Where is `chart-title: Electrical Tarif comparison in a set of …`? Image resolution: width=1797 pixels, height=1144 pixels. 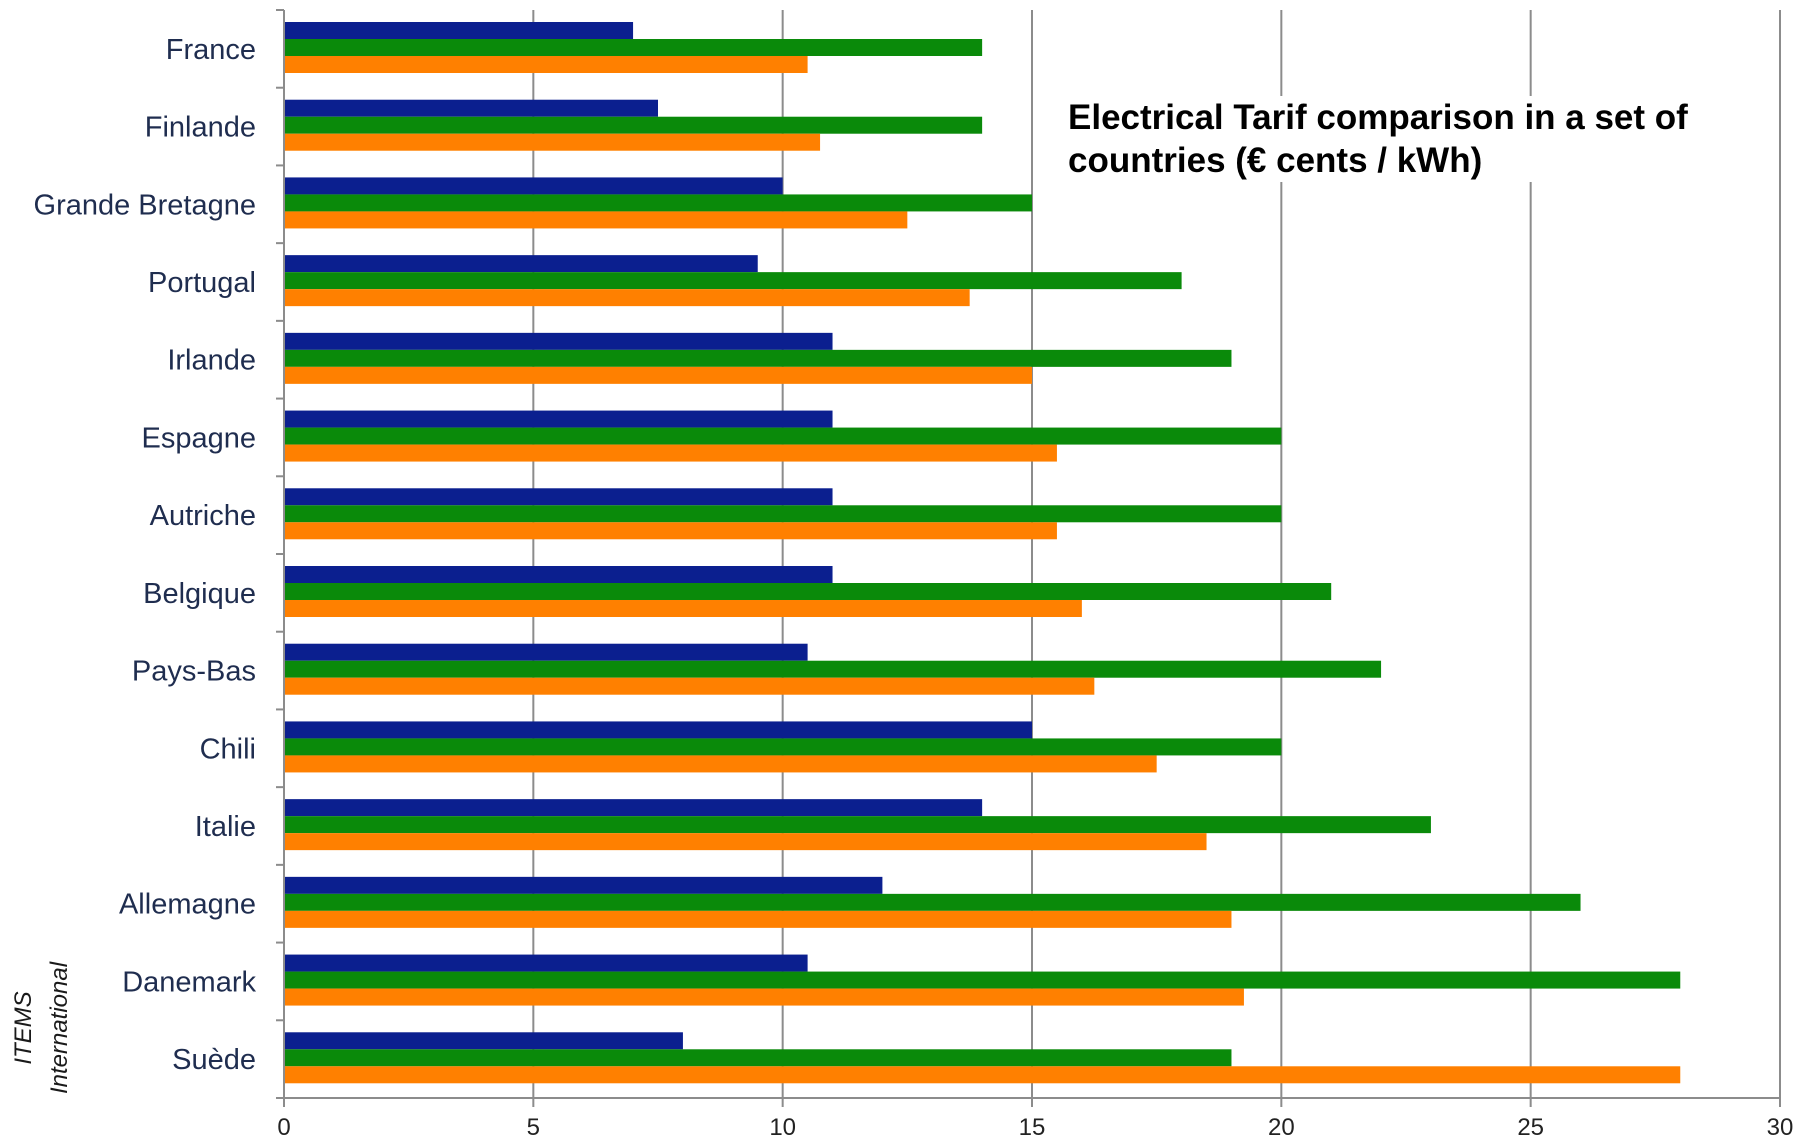
chart-title: Electrical Tarif comparison in a set of … is located at coordinates (1393, 139).